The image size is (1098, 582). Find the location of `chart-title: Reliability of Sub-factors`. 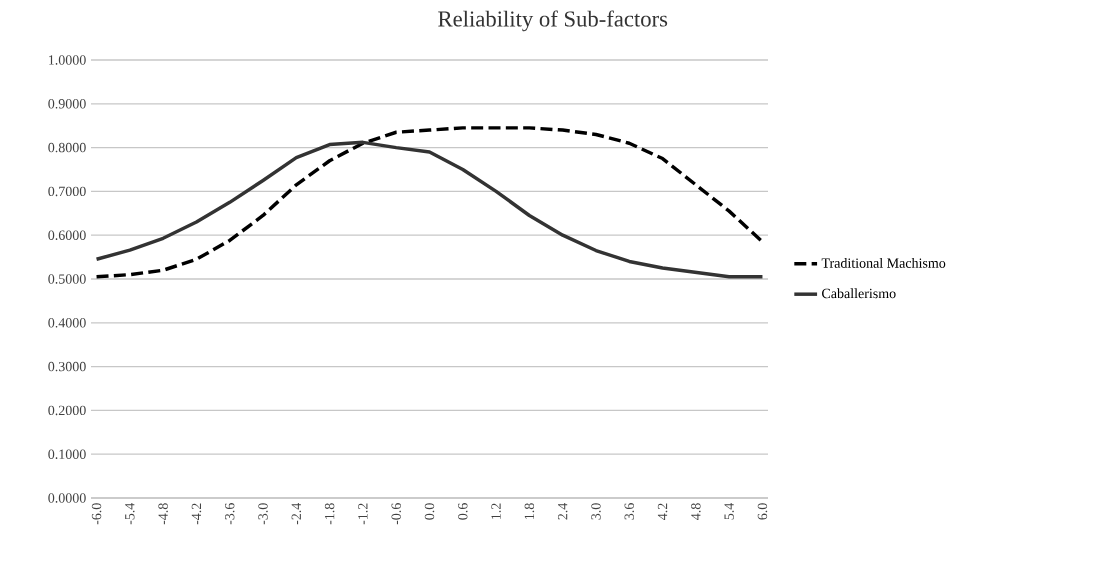

chart-title: Reliability of Sub-factors is located at coordinates (553, 21).